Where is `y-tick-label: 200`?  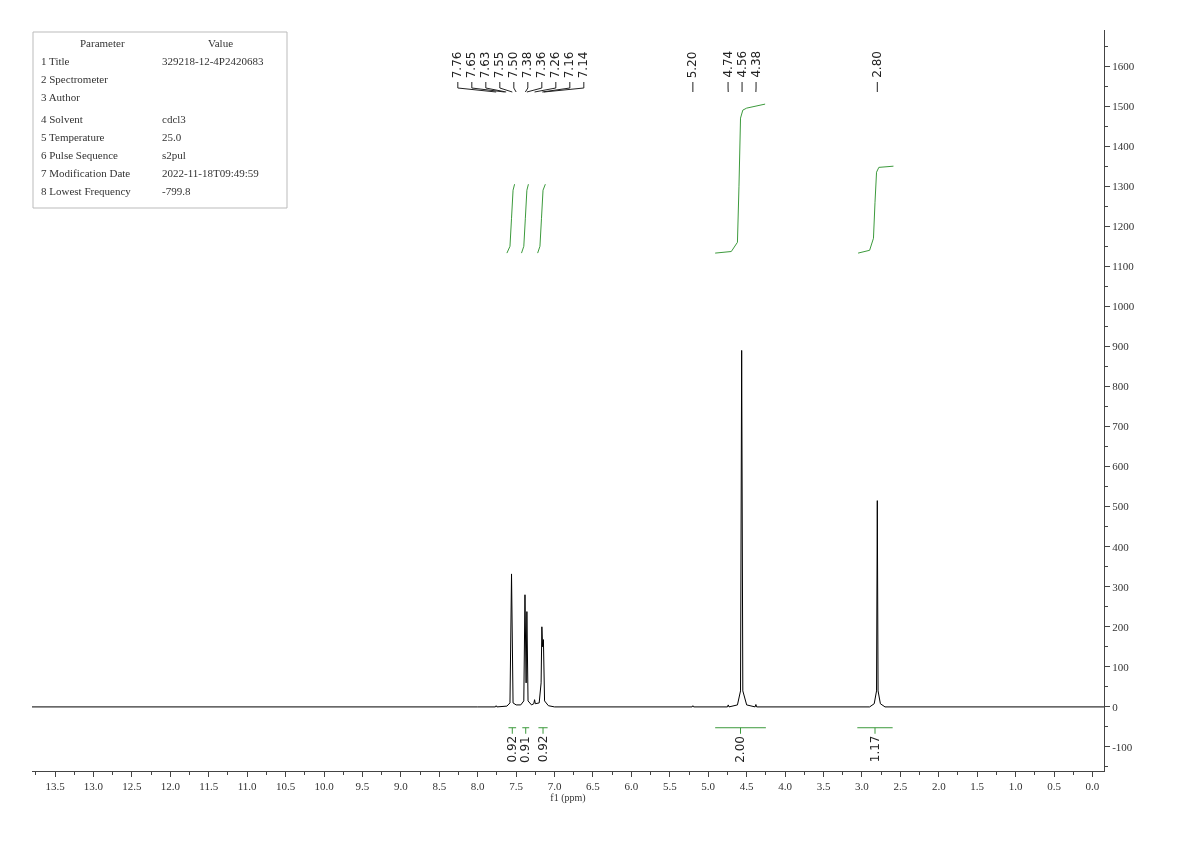
y-tick-label: 200 is located at coordinates (1121, 626).